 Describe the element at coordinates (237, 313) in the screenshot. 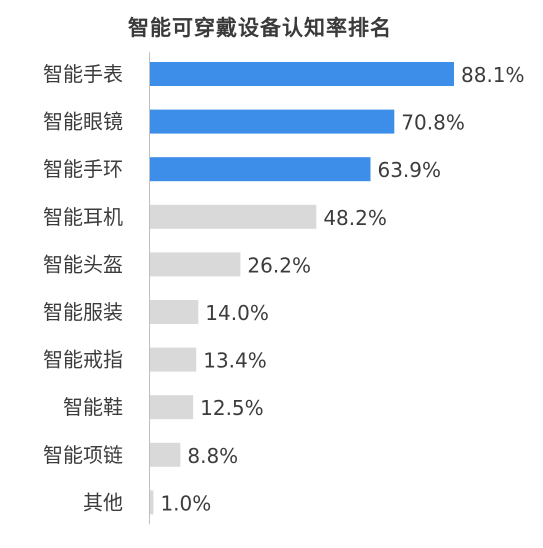

I see `value-label: 14.0%` at that location.